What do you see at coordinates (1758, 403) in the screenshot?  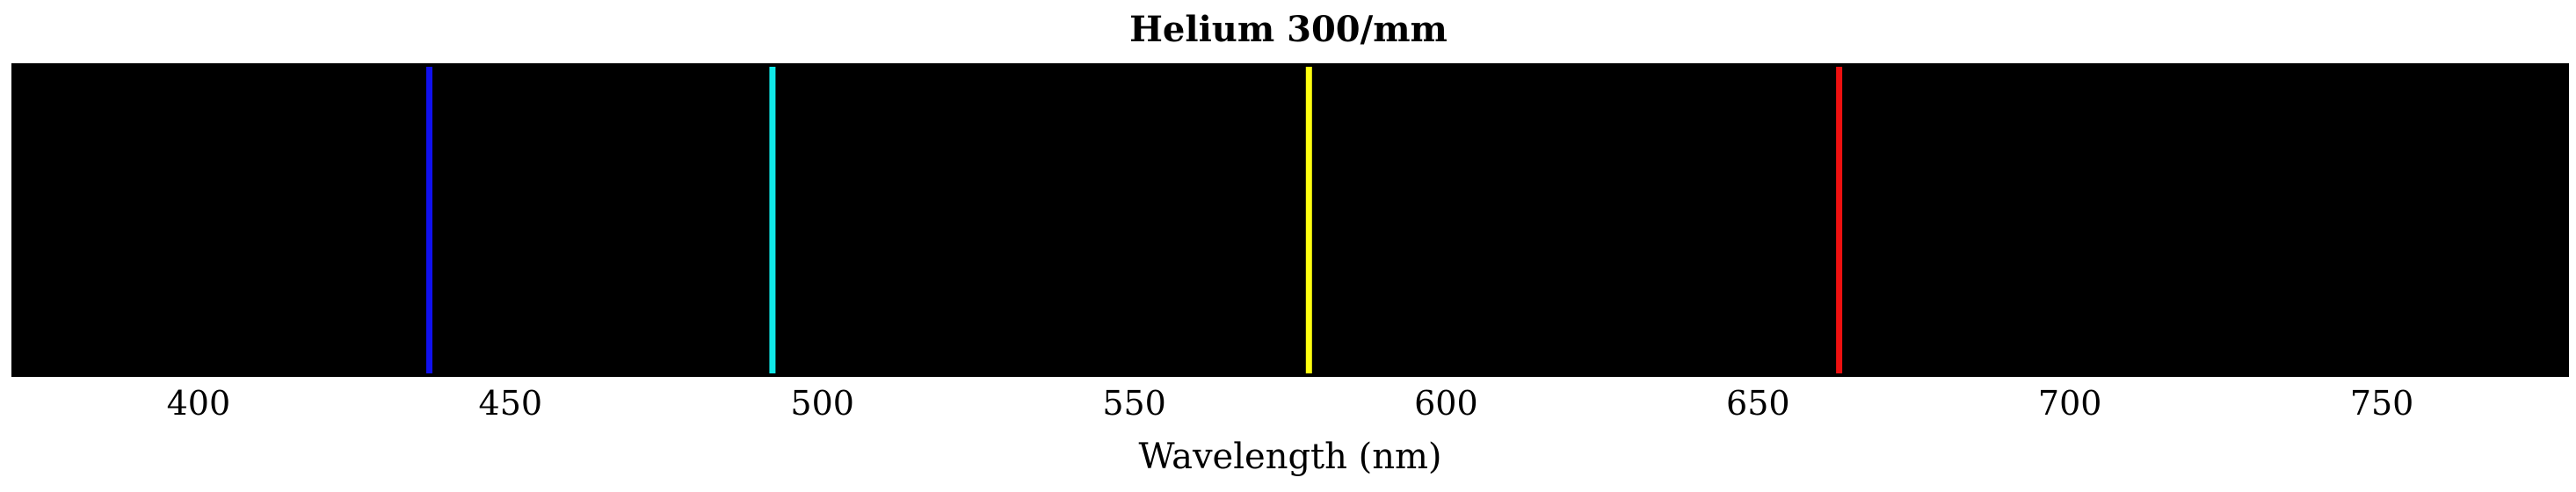 I see `x-tick-label: 650` at bounding box center [1758, 403].